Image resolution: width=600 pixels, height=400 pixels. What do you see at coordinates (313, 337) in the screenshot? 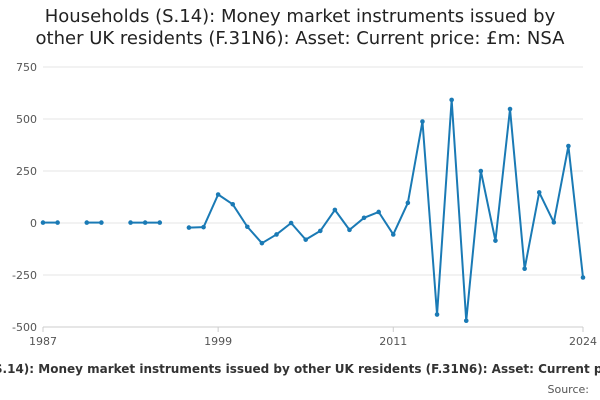
I see `x-axis-ticks: 1987 1999 2011 2024` at bounding box center [313, 337].